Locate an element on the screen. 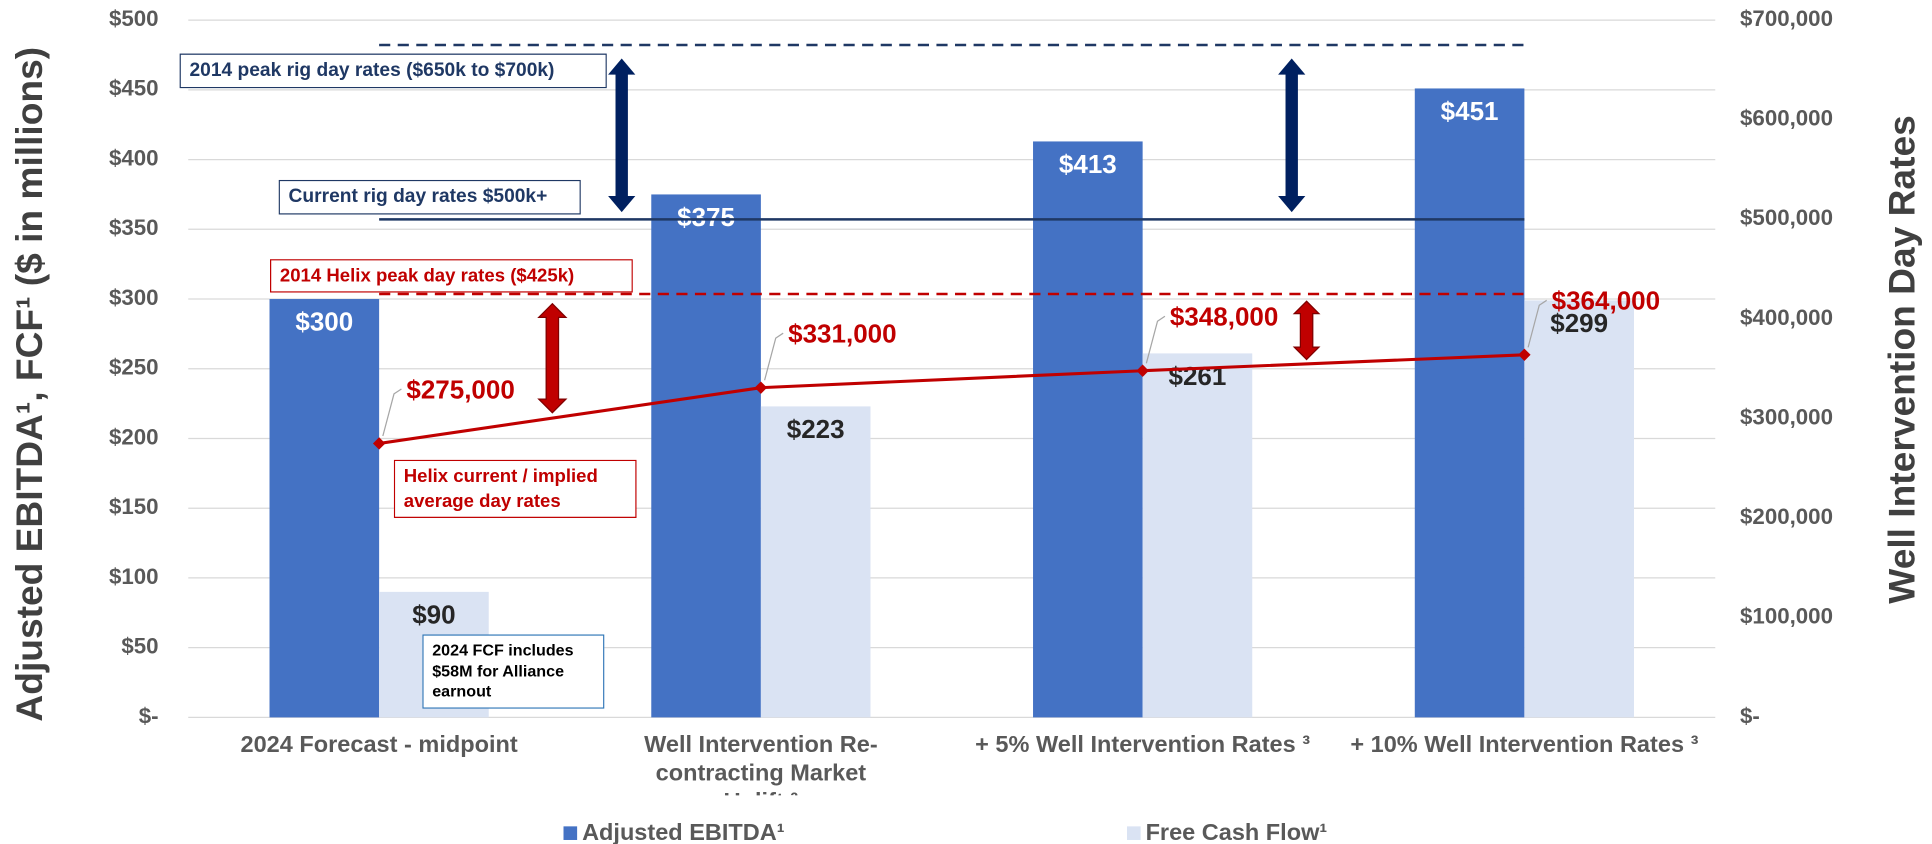 The image size is (1932, 844). y-axis-title: Adjusted EBITDA¹, FCF¹ ($ in millions) is located at coordinates (29, 384).